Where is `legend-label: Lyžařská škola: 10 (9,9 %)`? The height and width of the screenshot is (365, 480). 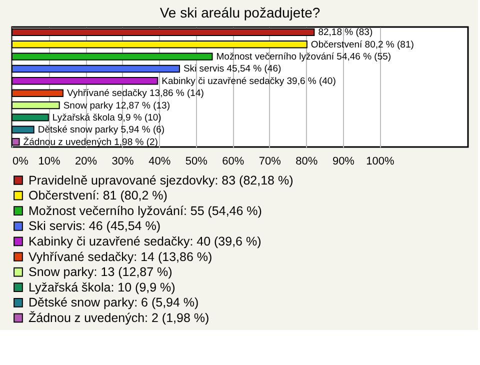
legend-label: Lyžařská škola: 10 (9,9 %) is located at coordinates (102, 287).